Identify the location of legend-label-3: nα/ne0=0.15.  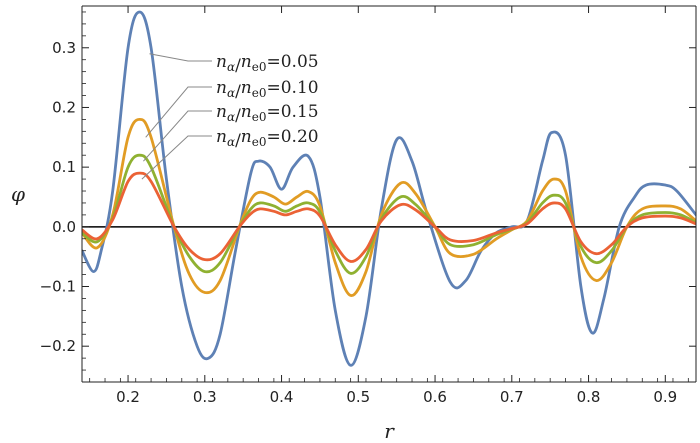
(267, 114).